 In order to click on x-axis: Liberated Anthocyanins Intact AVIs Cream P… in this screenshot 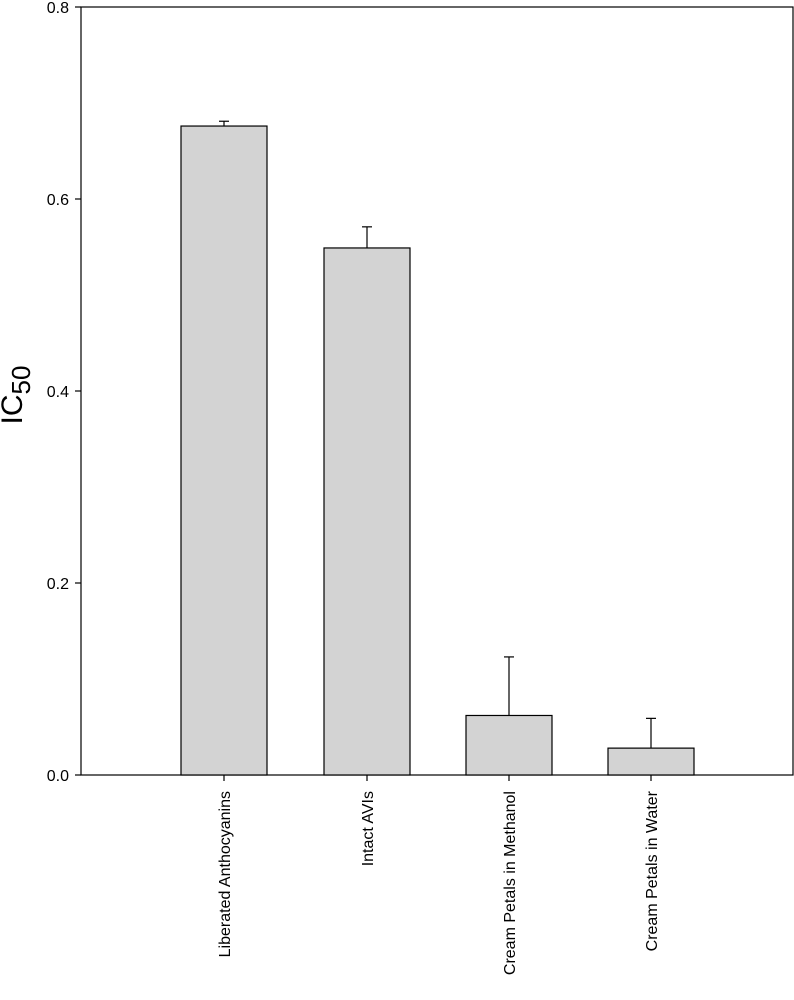, I will do `click(439, 875)`.